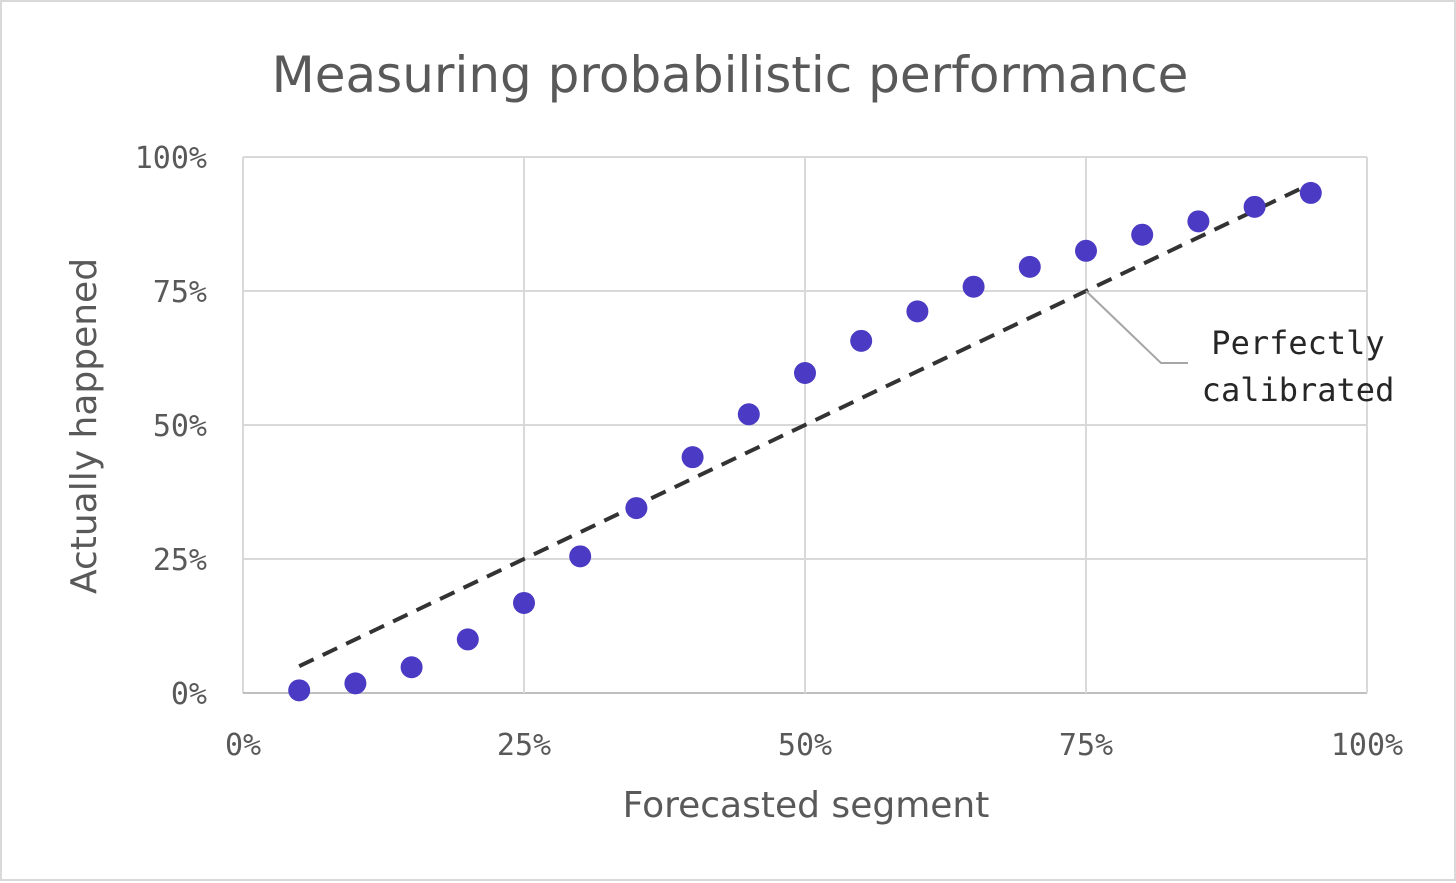 This screenshot has height=883, width=1456. What do you see at coordinates (1086, 745) in the screenshot?
I see `x-tick-label: 75%` at bounding box center [1086, 745].